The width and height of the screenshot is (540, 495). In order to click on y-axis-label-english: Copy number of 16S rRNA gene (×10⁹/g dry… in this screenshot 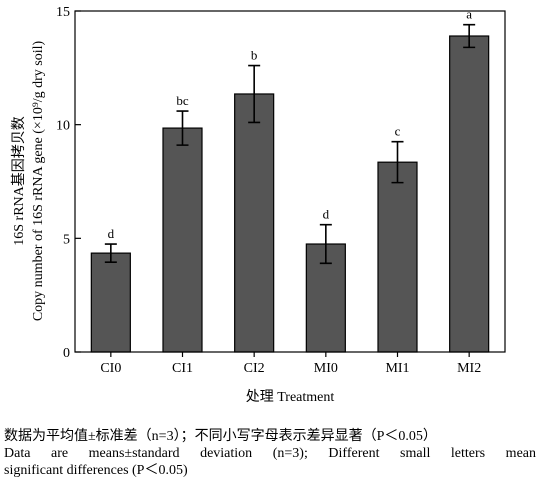, I will do `click(38, 181)`.